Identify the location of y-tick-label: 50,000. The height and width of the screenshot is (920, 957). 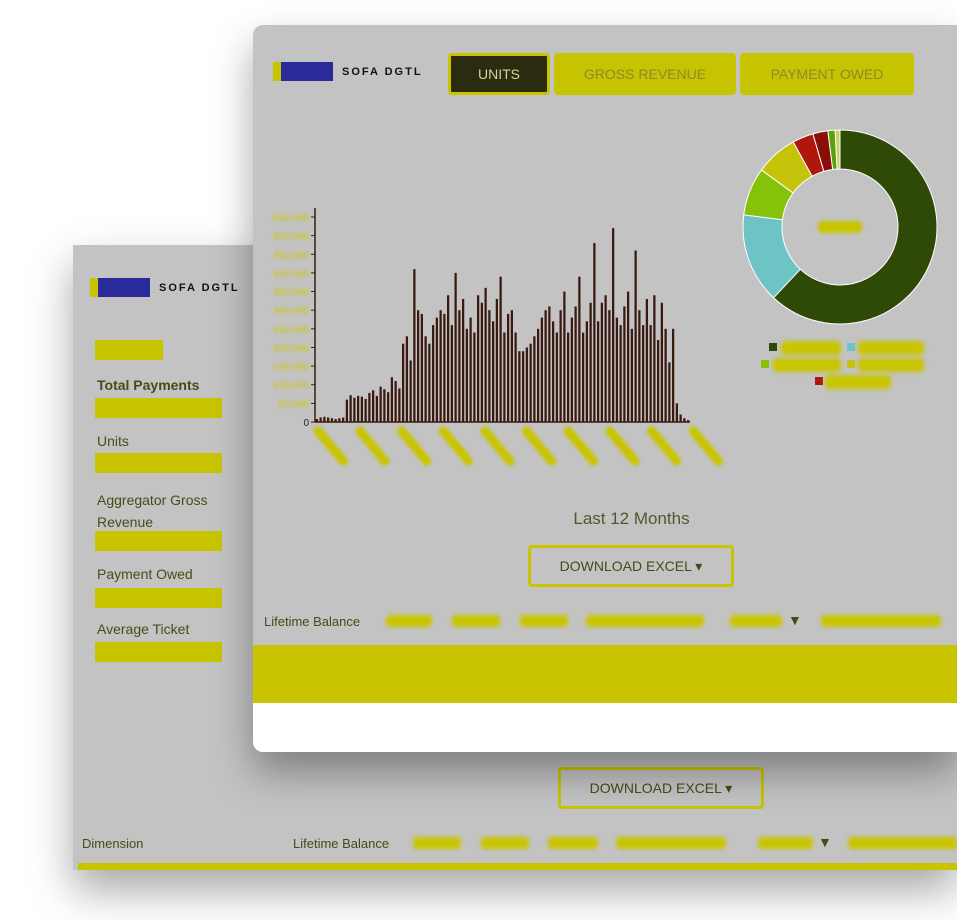
(293, 404).